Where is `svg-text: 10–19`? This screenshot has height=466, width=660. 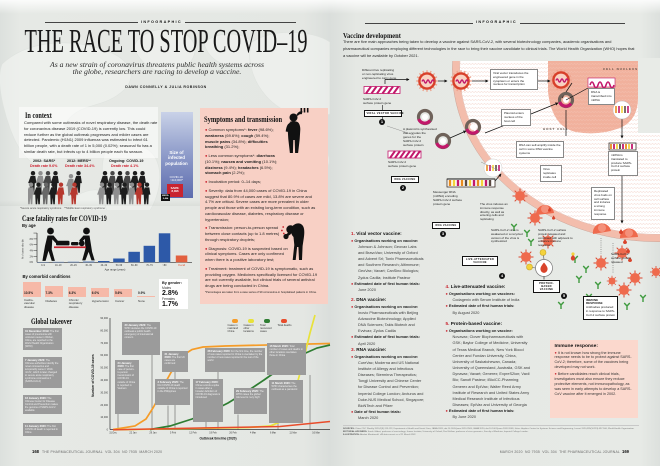
svg-text: 10–19 is located at coordinates (58, 266).